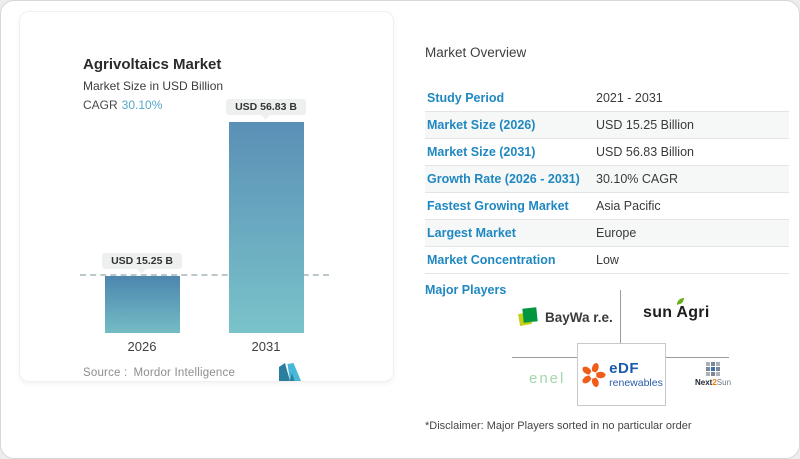 The height and width of the screenshot is (459, 800). I want to click on row-label: Market Size (2026), so click(481, 125).